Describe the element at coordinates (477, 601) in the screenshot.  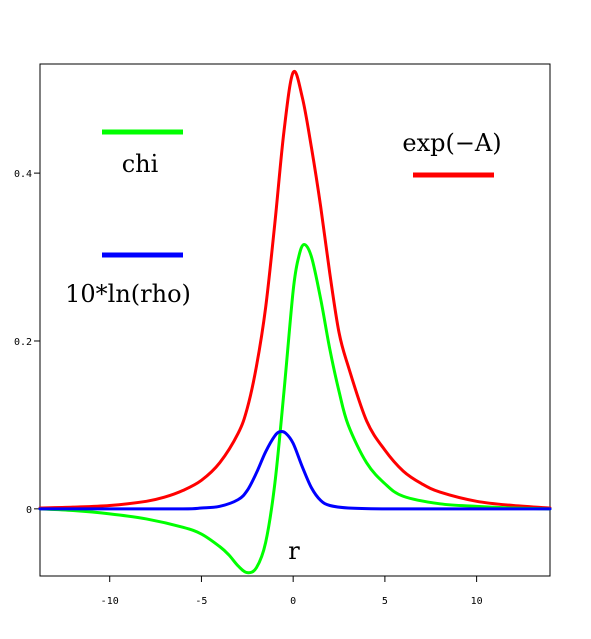
I see `x-tick-label: 10` at that location.